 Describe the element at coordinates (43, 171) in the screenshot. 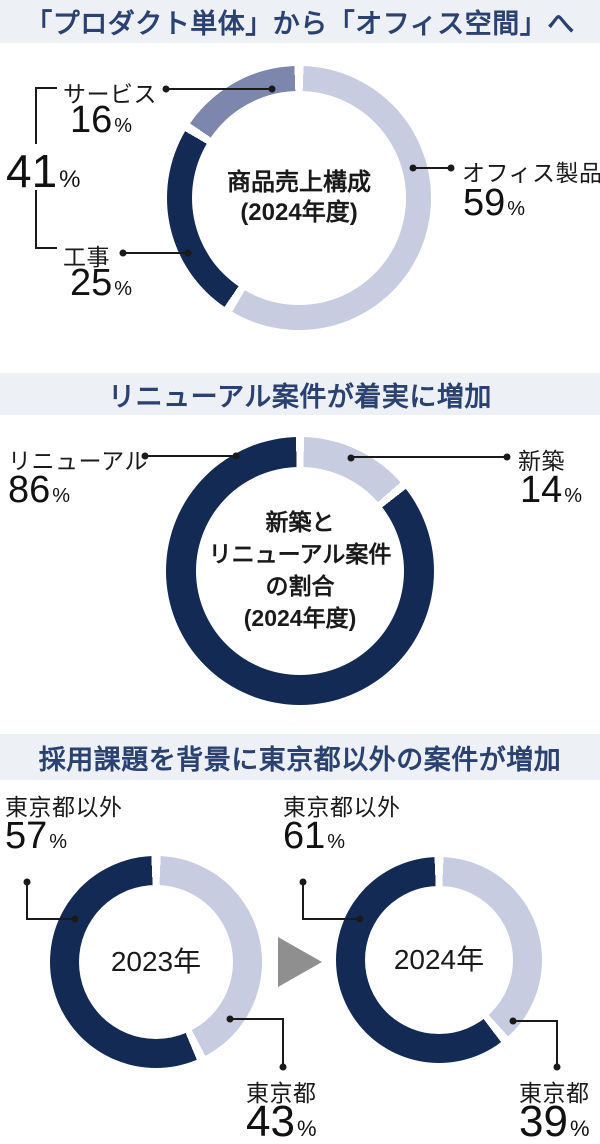

I see `group-percent: 41%` at that location.